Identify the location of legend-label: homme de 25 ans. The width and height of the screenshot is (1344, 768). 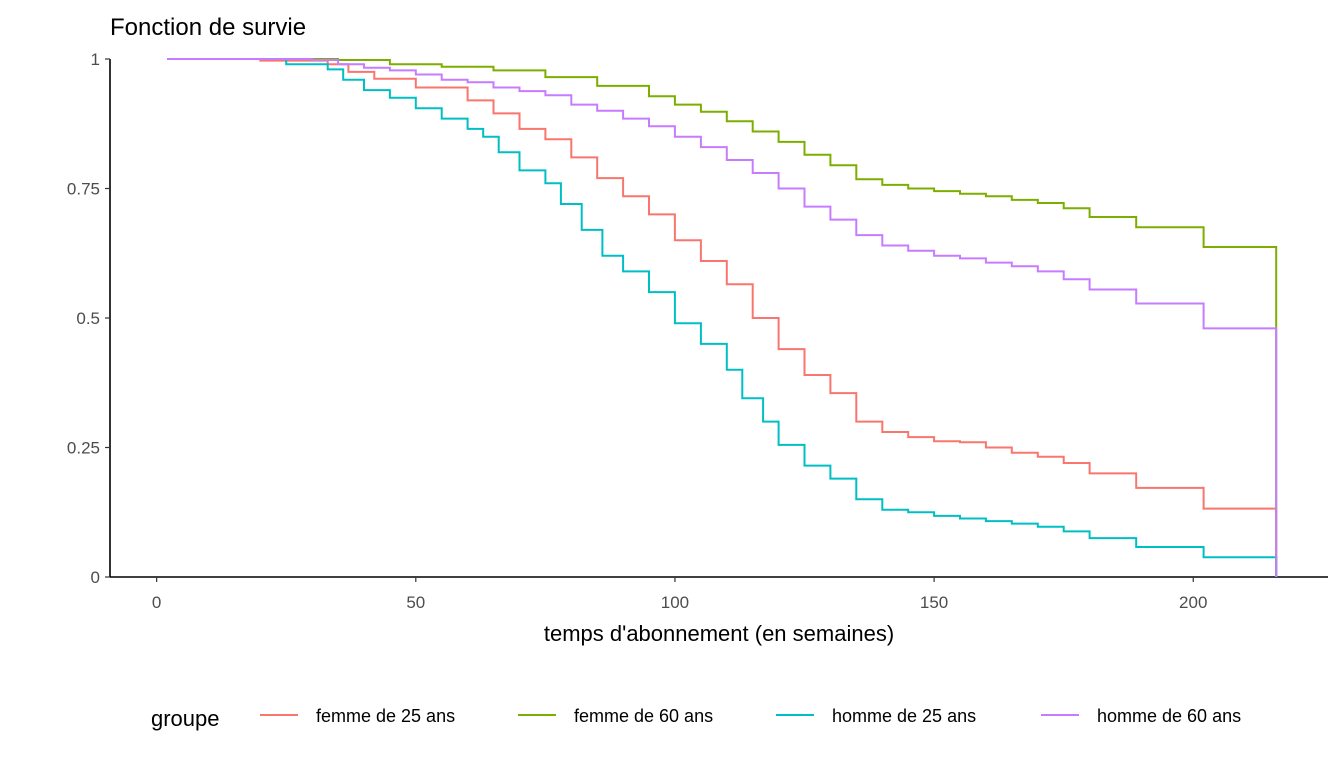
(904, 716).